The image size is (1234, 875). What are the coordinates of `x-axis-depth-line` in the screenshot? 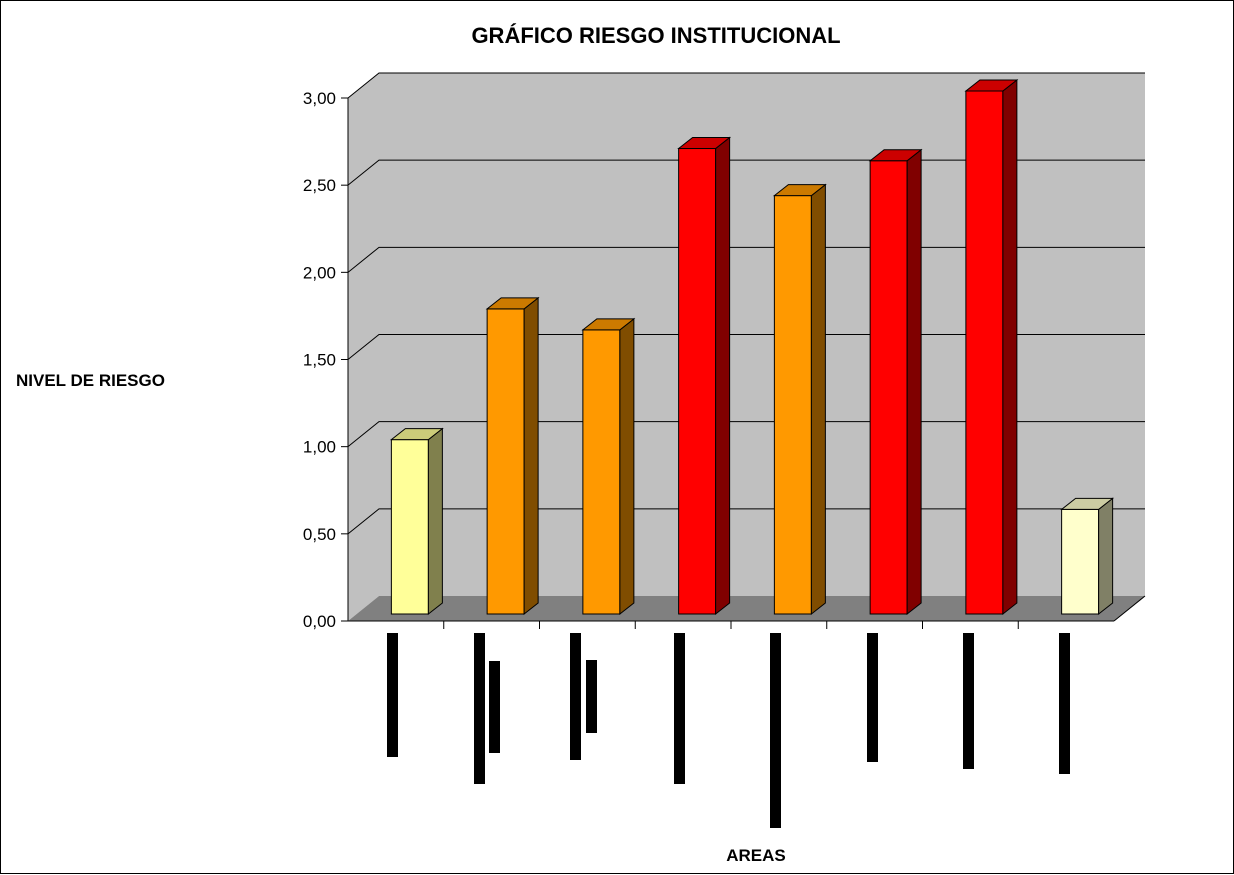 It's located at (1129, 608).